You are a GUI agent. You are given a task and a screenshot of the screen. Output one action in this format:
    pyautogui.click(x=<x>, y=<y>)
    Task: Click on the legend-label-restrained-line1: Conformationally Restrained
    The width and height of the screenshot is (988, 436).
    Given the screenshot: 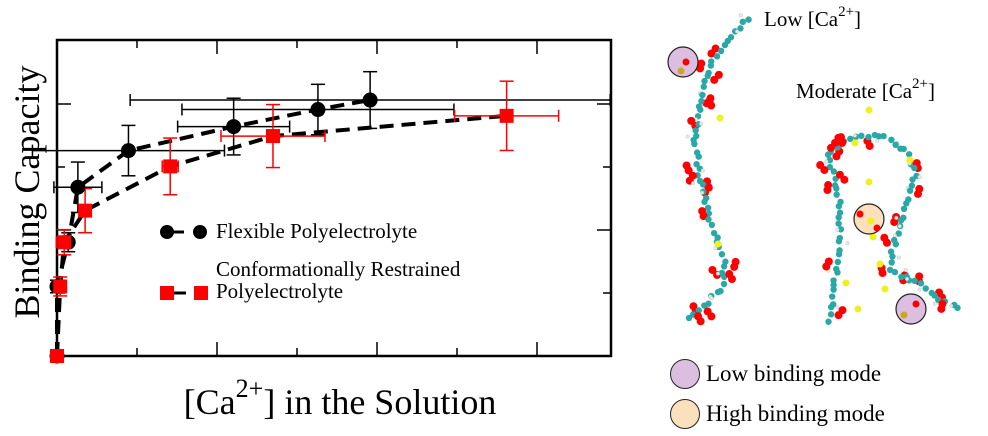 What is the action you would take?
    pyautogui.click(x=338, y=269)
    